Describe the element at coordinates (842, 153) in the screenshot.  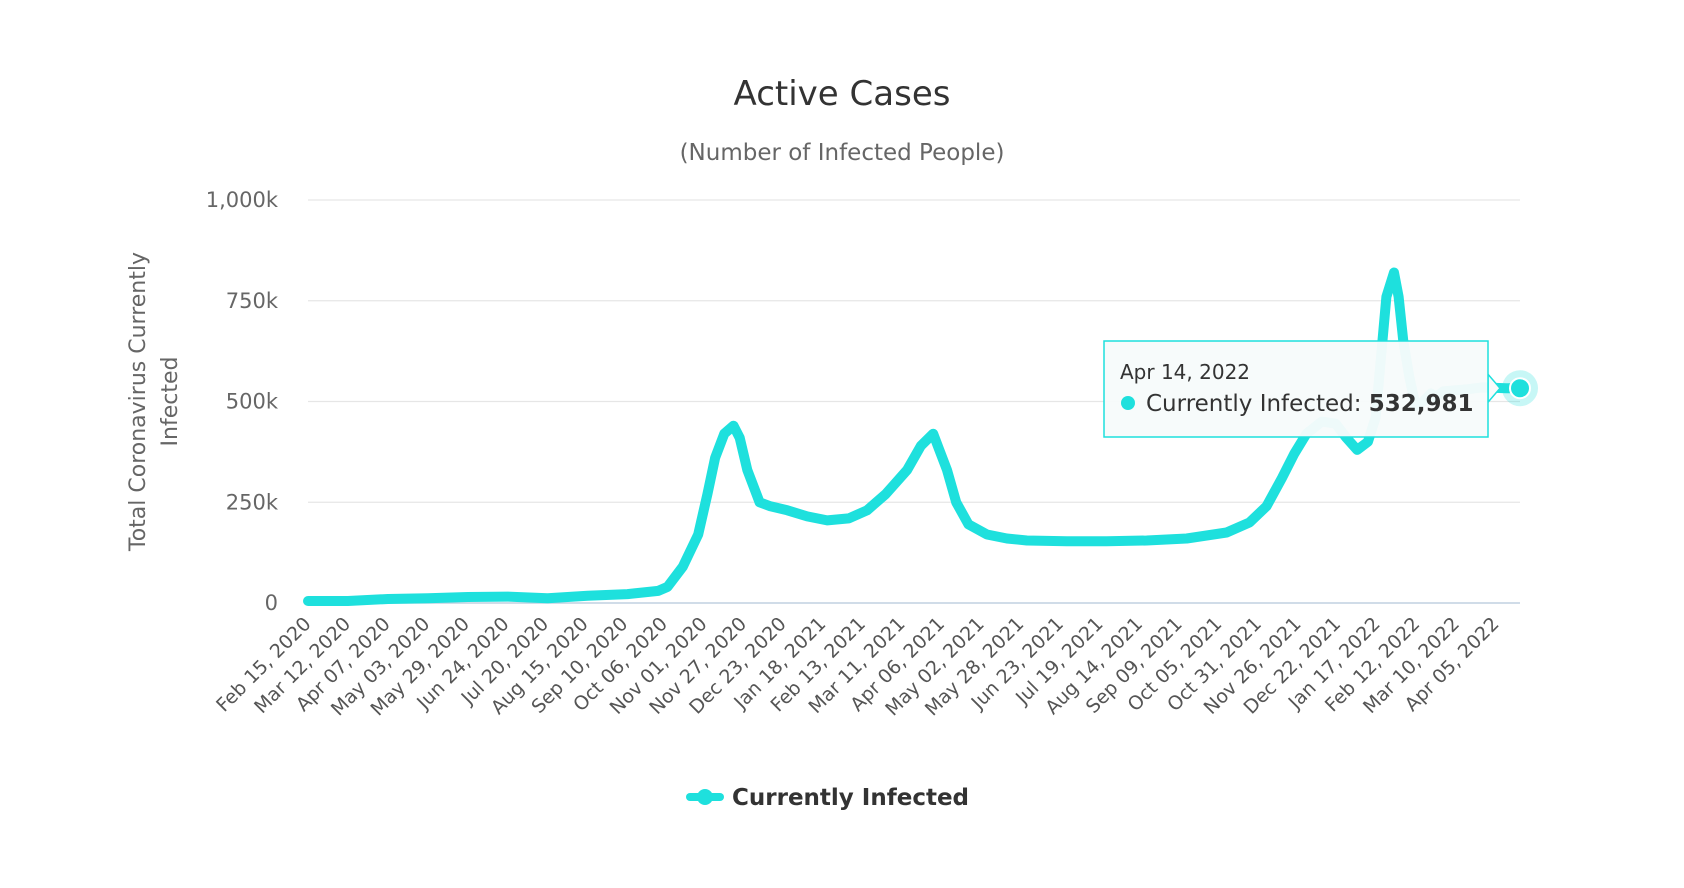
I see `chart-subtitle: (Number of Infected People)` at that location.